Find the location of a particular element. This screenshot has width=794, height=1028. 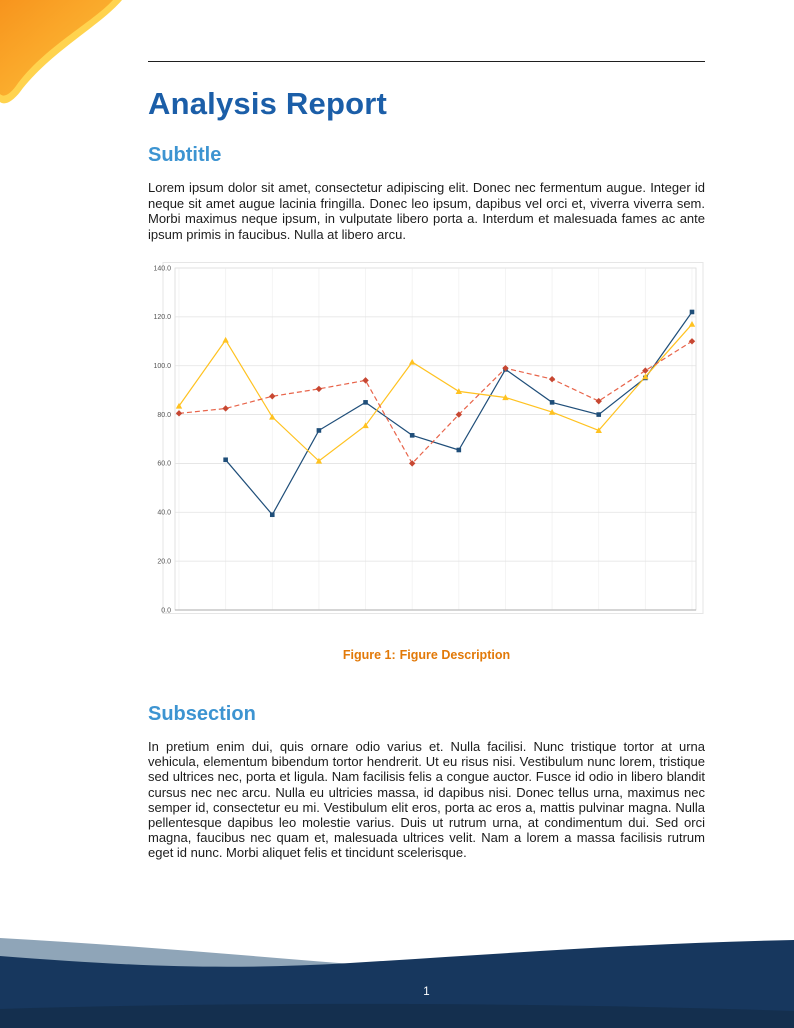

corner-decoration is located at coordinates (61, 52).